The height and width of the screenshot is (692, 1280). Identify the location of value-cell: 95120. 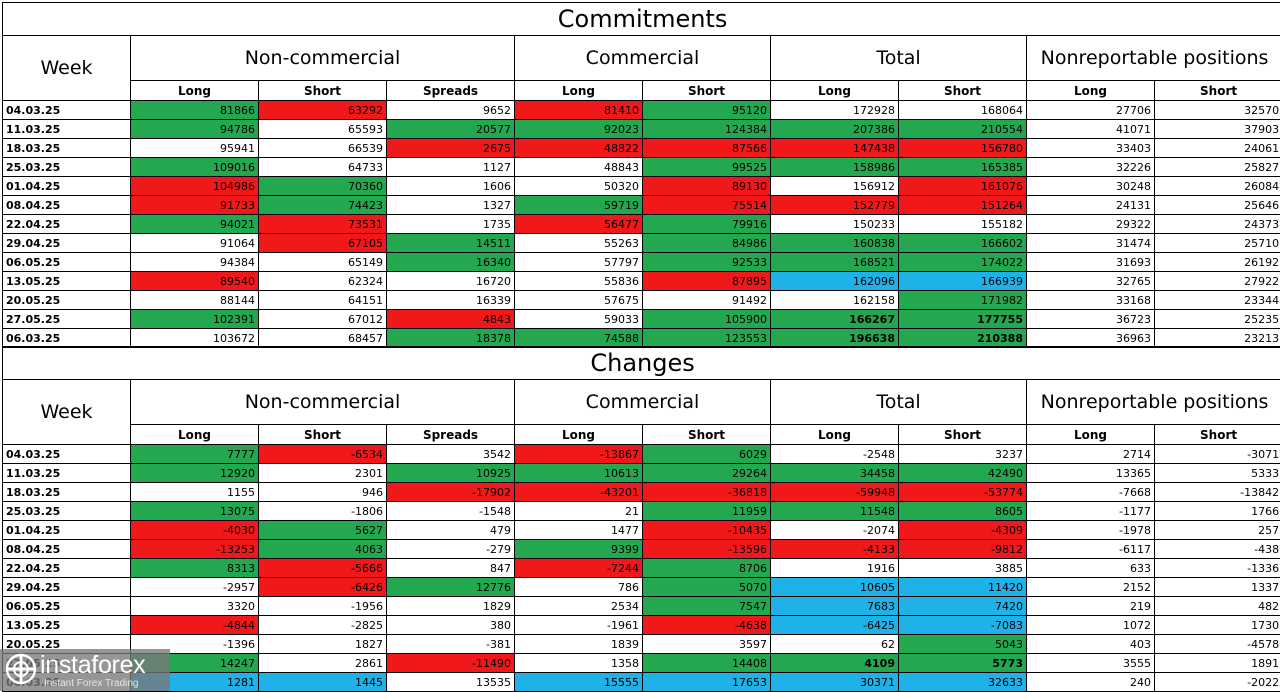
(707, 110).